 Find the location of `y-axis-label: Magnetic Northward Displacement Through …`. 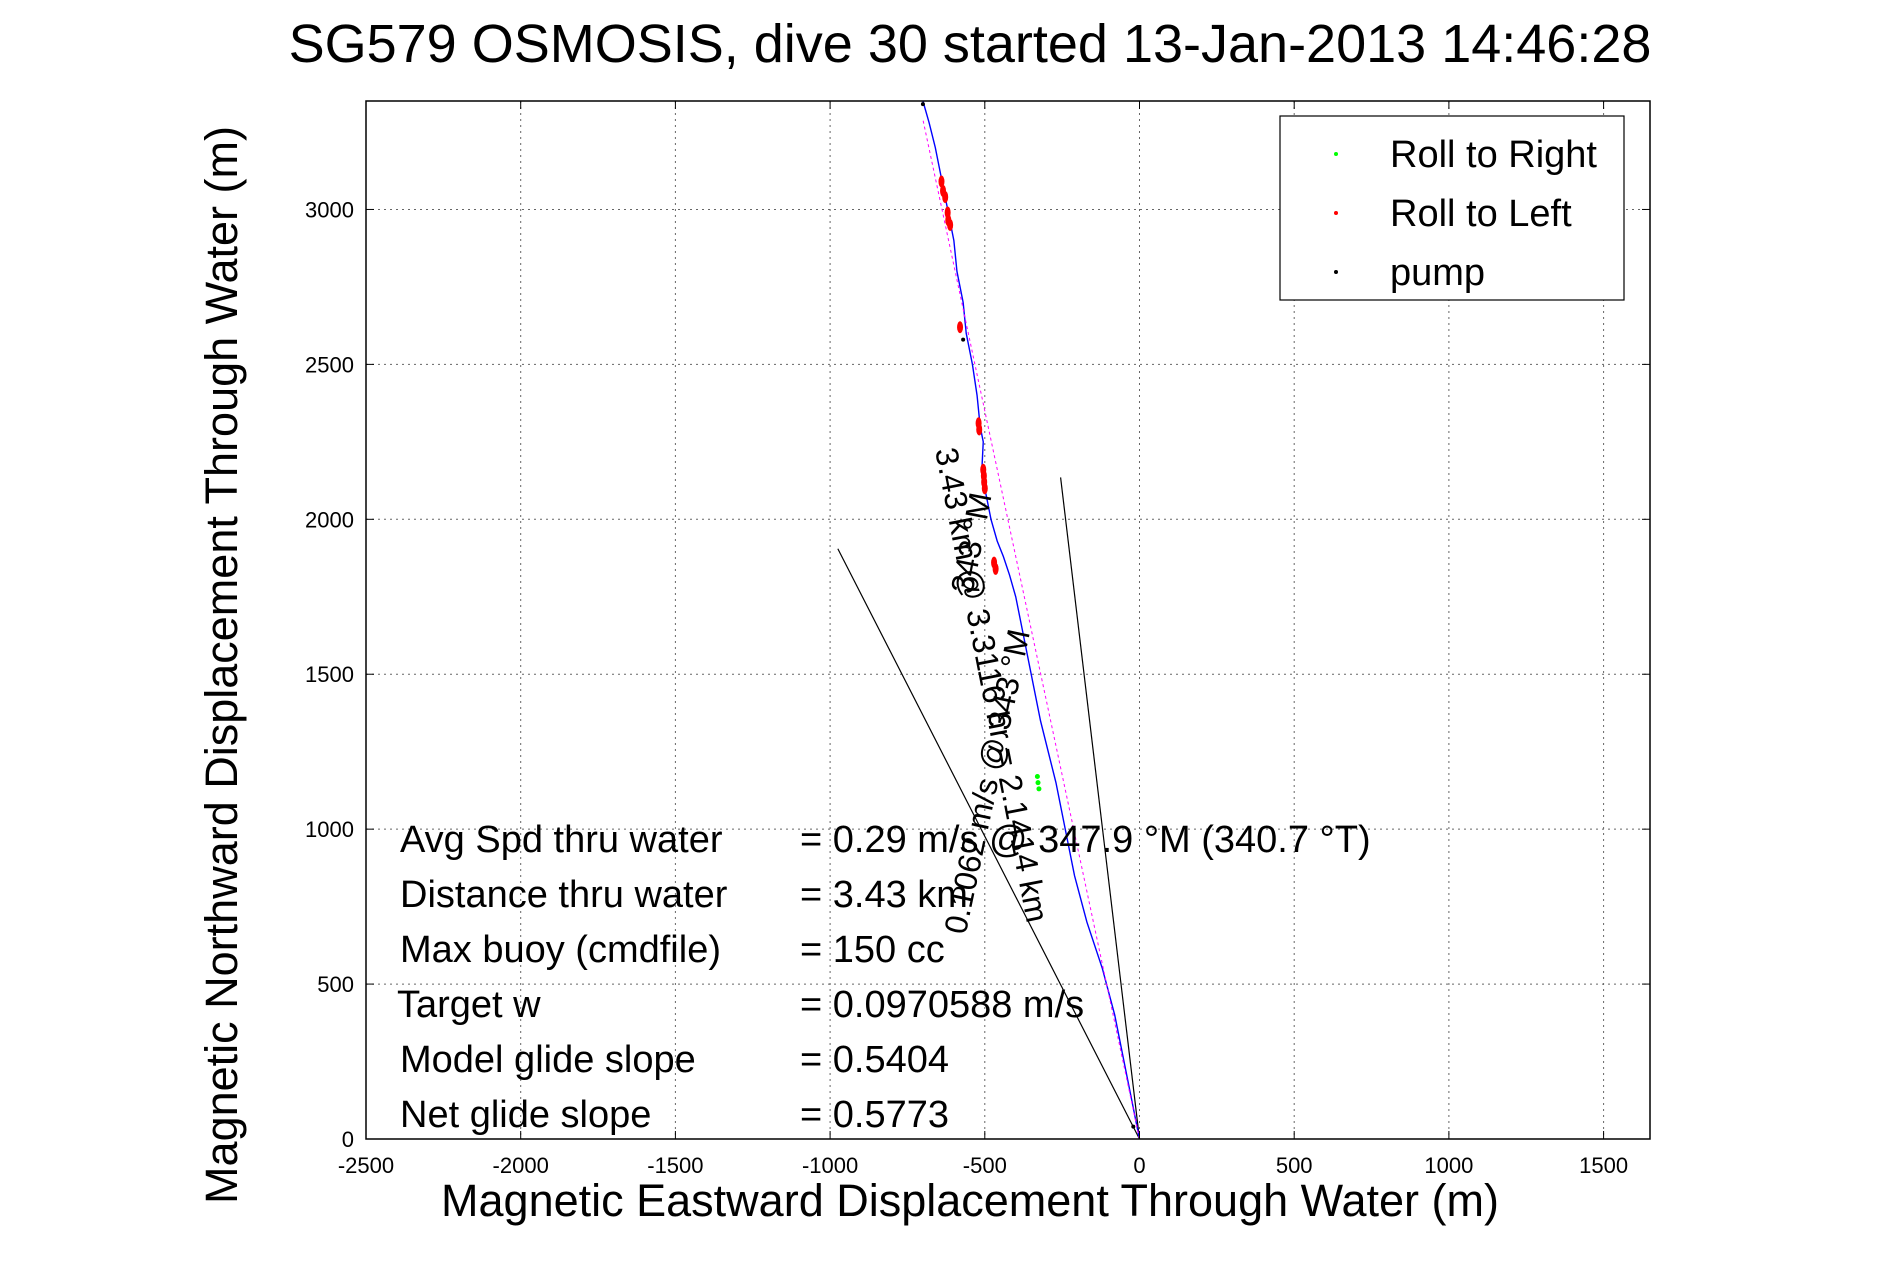

y-axis-label: Magnetic Northward Displacement Through … is located at coordinates (221, 665).